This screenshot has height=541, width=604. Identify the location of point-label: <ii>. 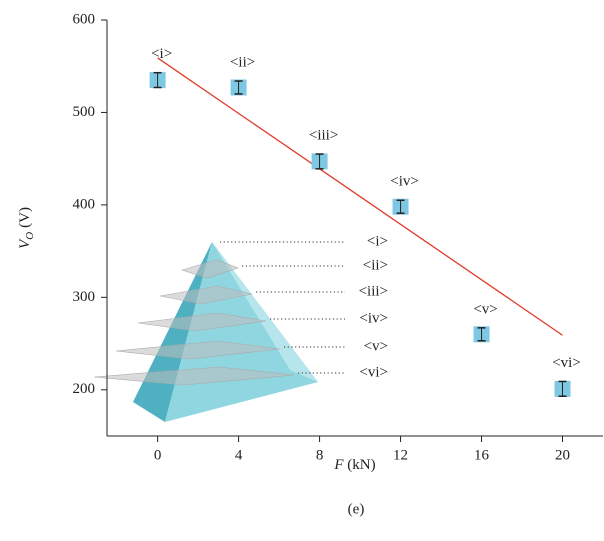
(242, 62).